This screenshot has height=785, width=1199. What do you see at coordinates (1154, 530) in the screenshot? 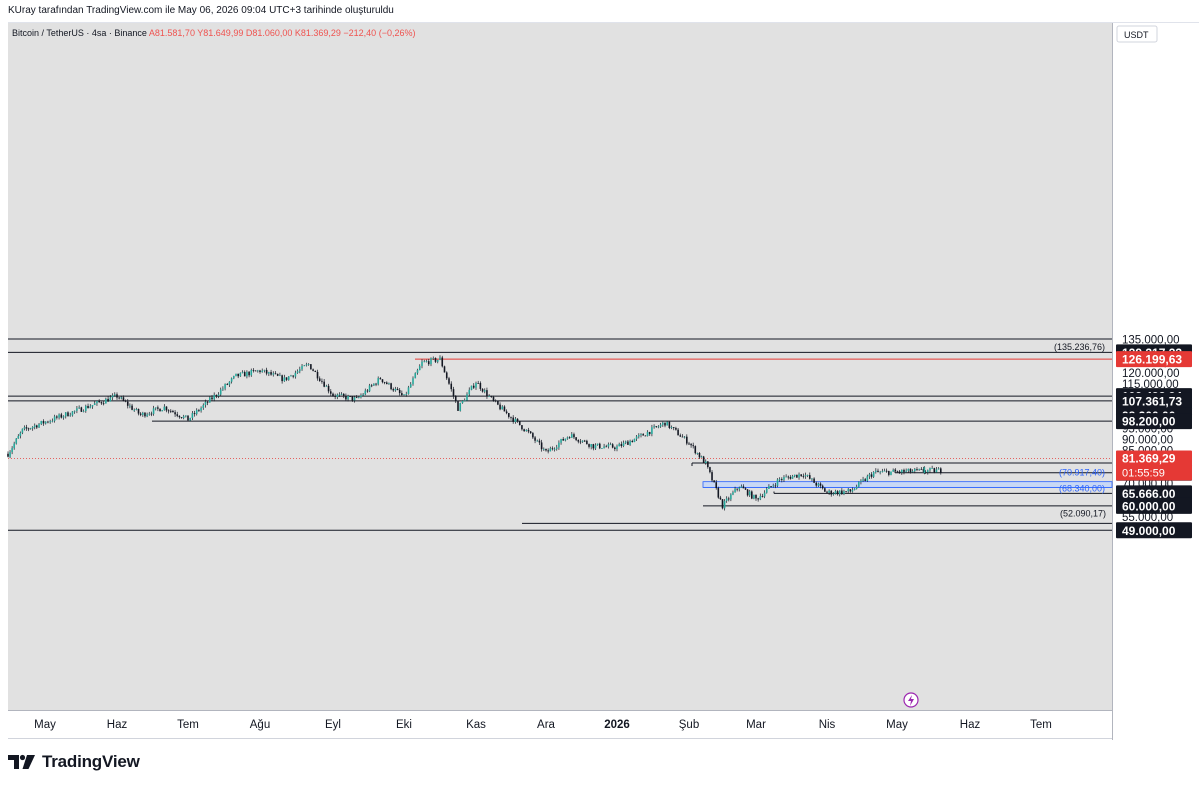
I see `price-label: 49.000,00` at bounding box center [1154, 530].